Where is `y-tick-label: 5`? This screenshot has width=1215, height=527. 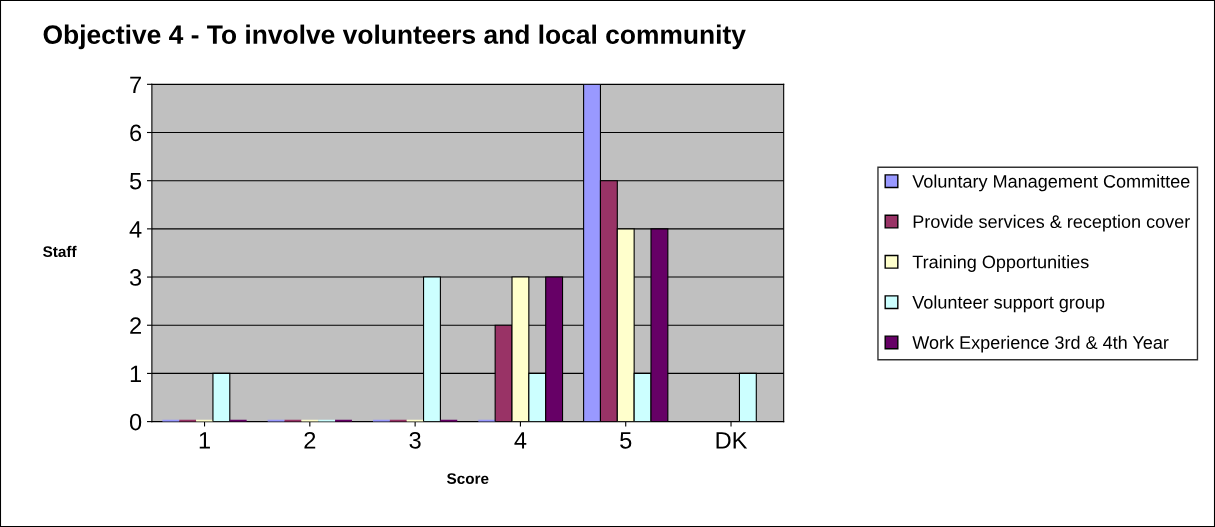 y-tick-label: 5 is located at coordinates (135, 181).